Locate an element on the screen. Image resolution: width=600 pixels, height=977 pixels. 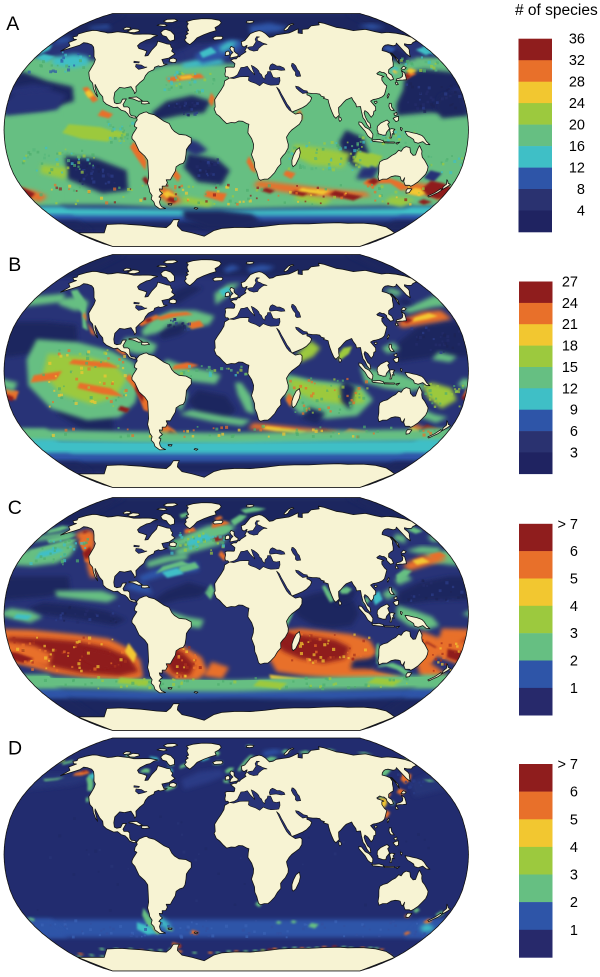
svg-text: 15 is located at coordinates (570, 368).